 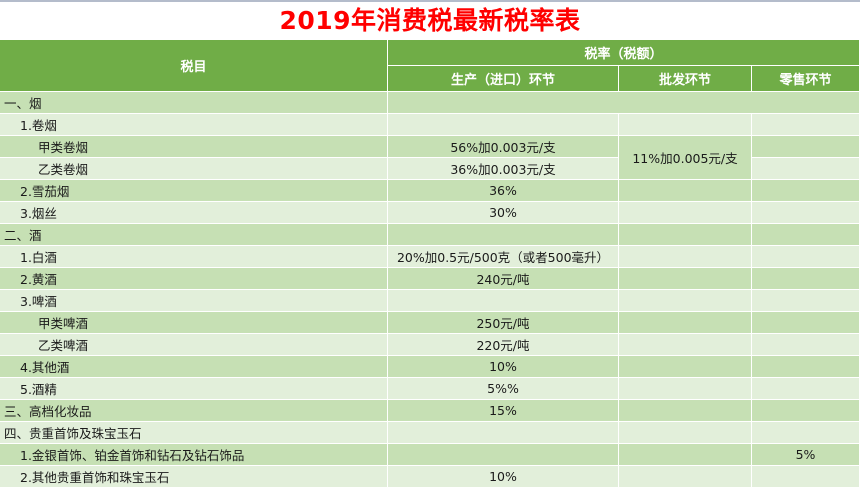 What do you see at coordinates (194, 147) in the screenshot?
I see `table-row-item: 甲类卷烟` at bounding box center [194, 147].